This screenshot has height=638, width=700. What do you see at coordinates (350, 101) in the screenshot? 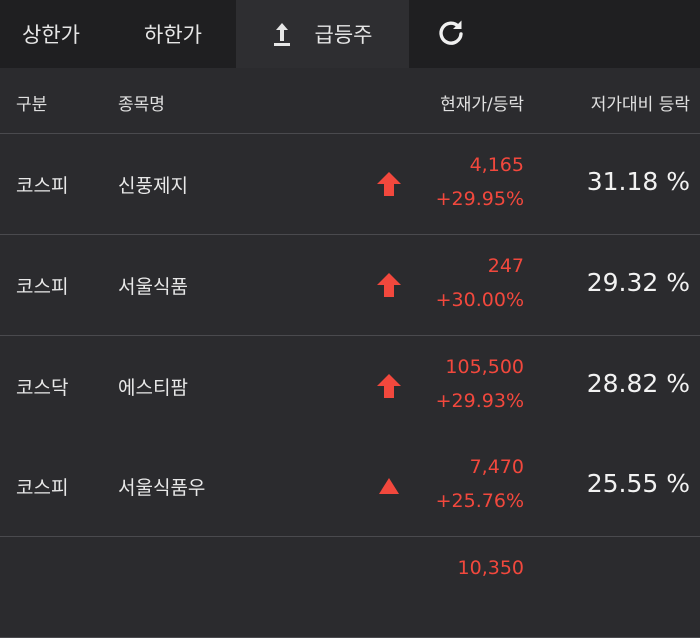
I see `table-header: 구분 종목명 현재가/등락 저가대비 등락` at bounding box center [350, 101].